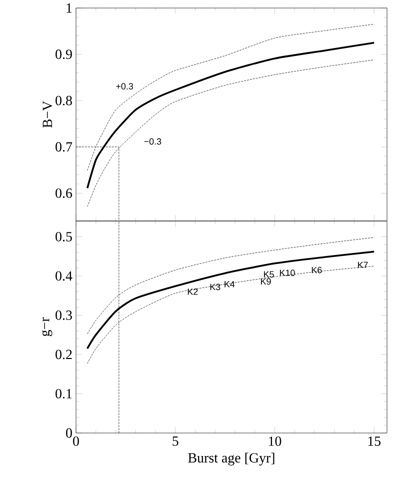 The image size is (395, 497). I want to click on y-tick-label: 0.4, so click(64, 276).